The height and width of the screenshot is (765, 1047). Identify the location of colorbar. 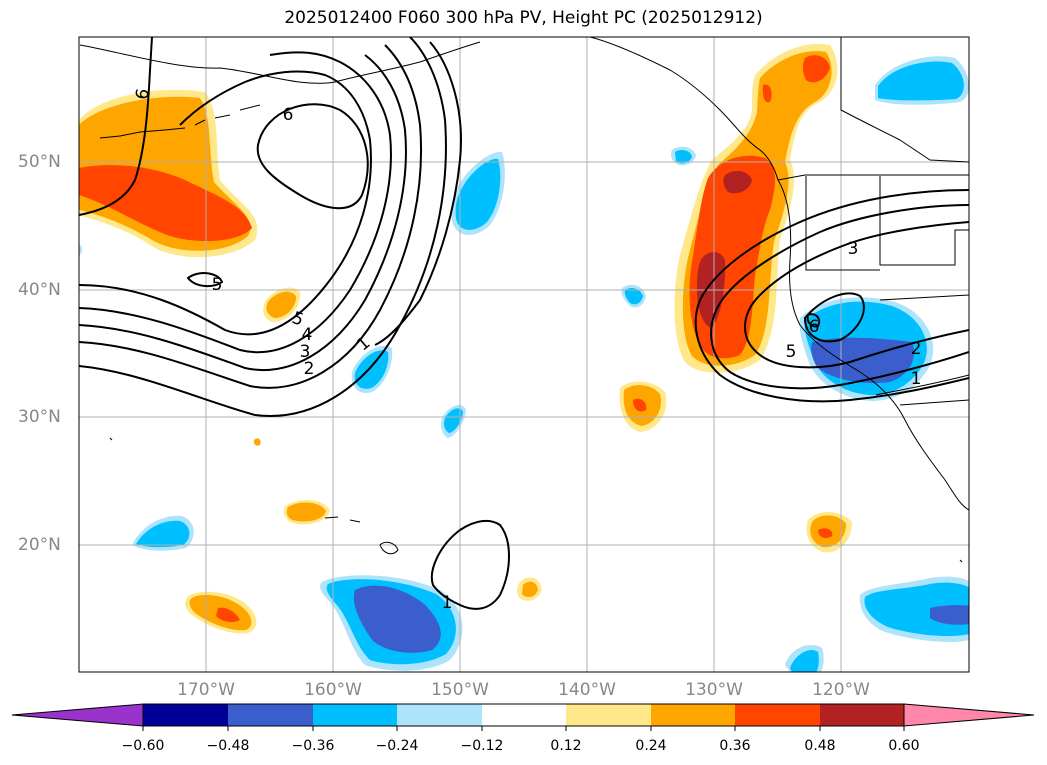
(523, 717).